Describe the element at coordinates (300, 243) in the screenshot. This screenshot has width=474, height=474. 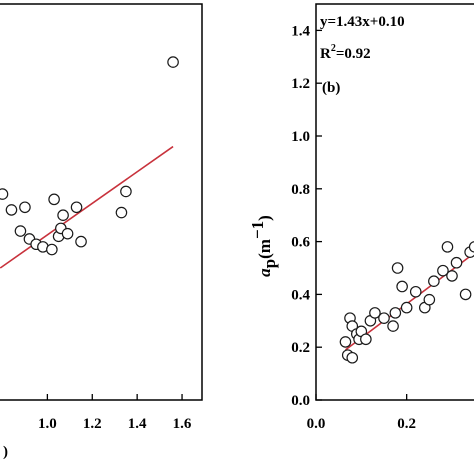
I see `y-tick-label: 0.6` at that location.